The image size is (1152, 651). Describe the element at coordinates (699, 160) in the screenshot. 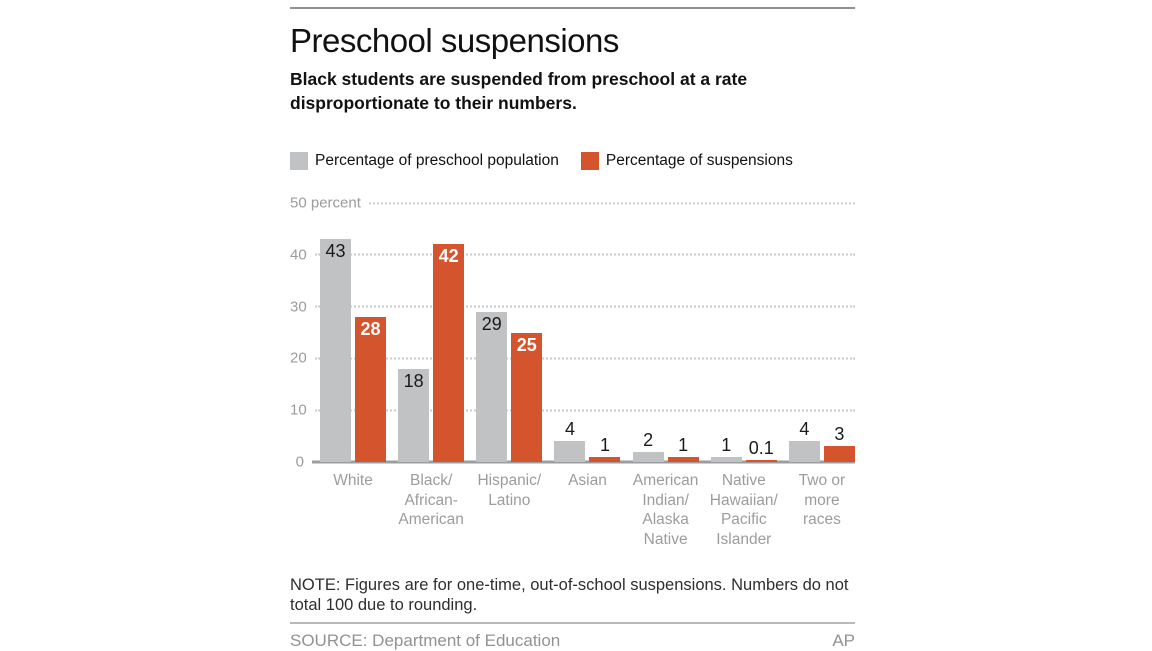

I see `legend-label-suspensions: Percentage of suspensions` at that location.